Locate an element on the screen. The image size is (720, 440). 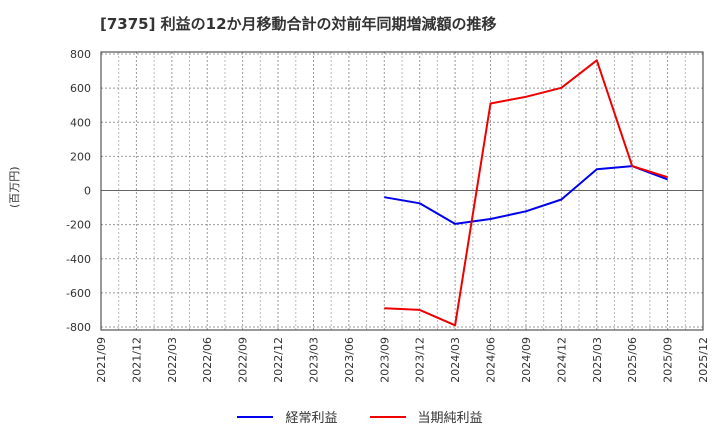
legend-swatch-red is located at coordinates (387, 416).